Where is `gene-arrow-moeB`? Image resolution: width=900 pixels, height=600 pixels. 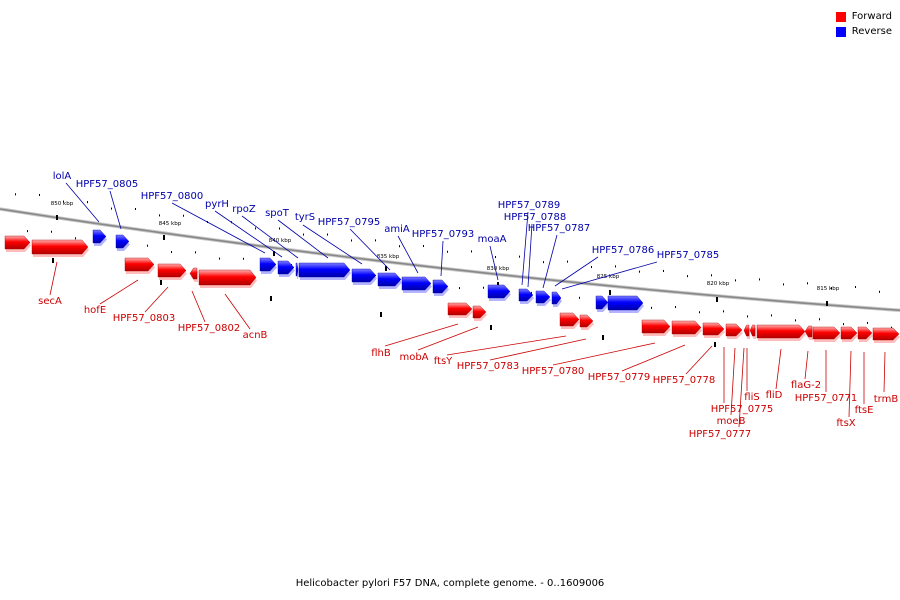
gene-arrow-moeB is located at coordinates (746, 330).